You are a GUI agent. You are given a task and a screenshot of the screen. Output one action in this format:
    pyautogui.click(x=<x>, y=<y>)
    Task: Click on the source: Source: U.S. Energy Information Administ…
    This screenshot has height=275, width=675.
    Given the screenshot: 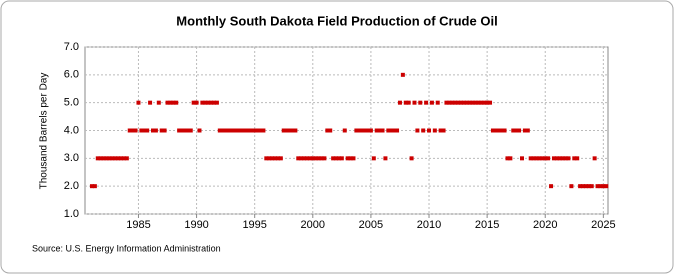 What is the action you would take?
    pyautogui.click(x=126, y=248)
    